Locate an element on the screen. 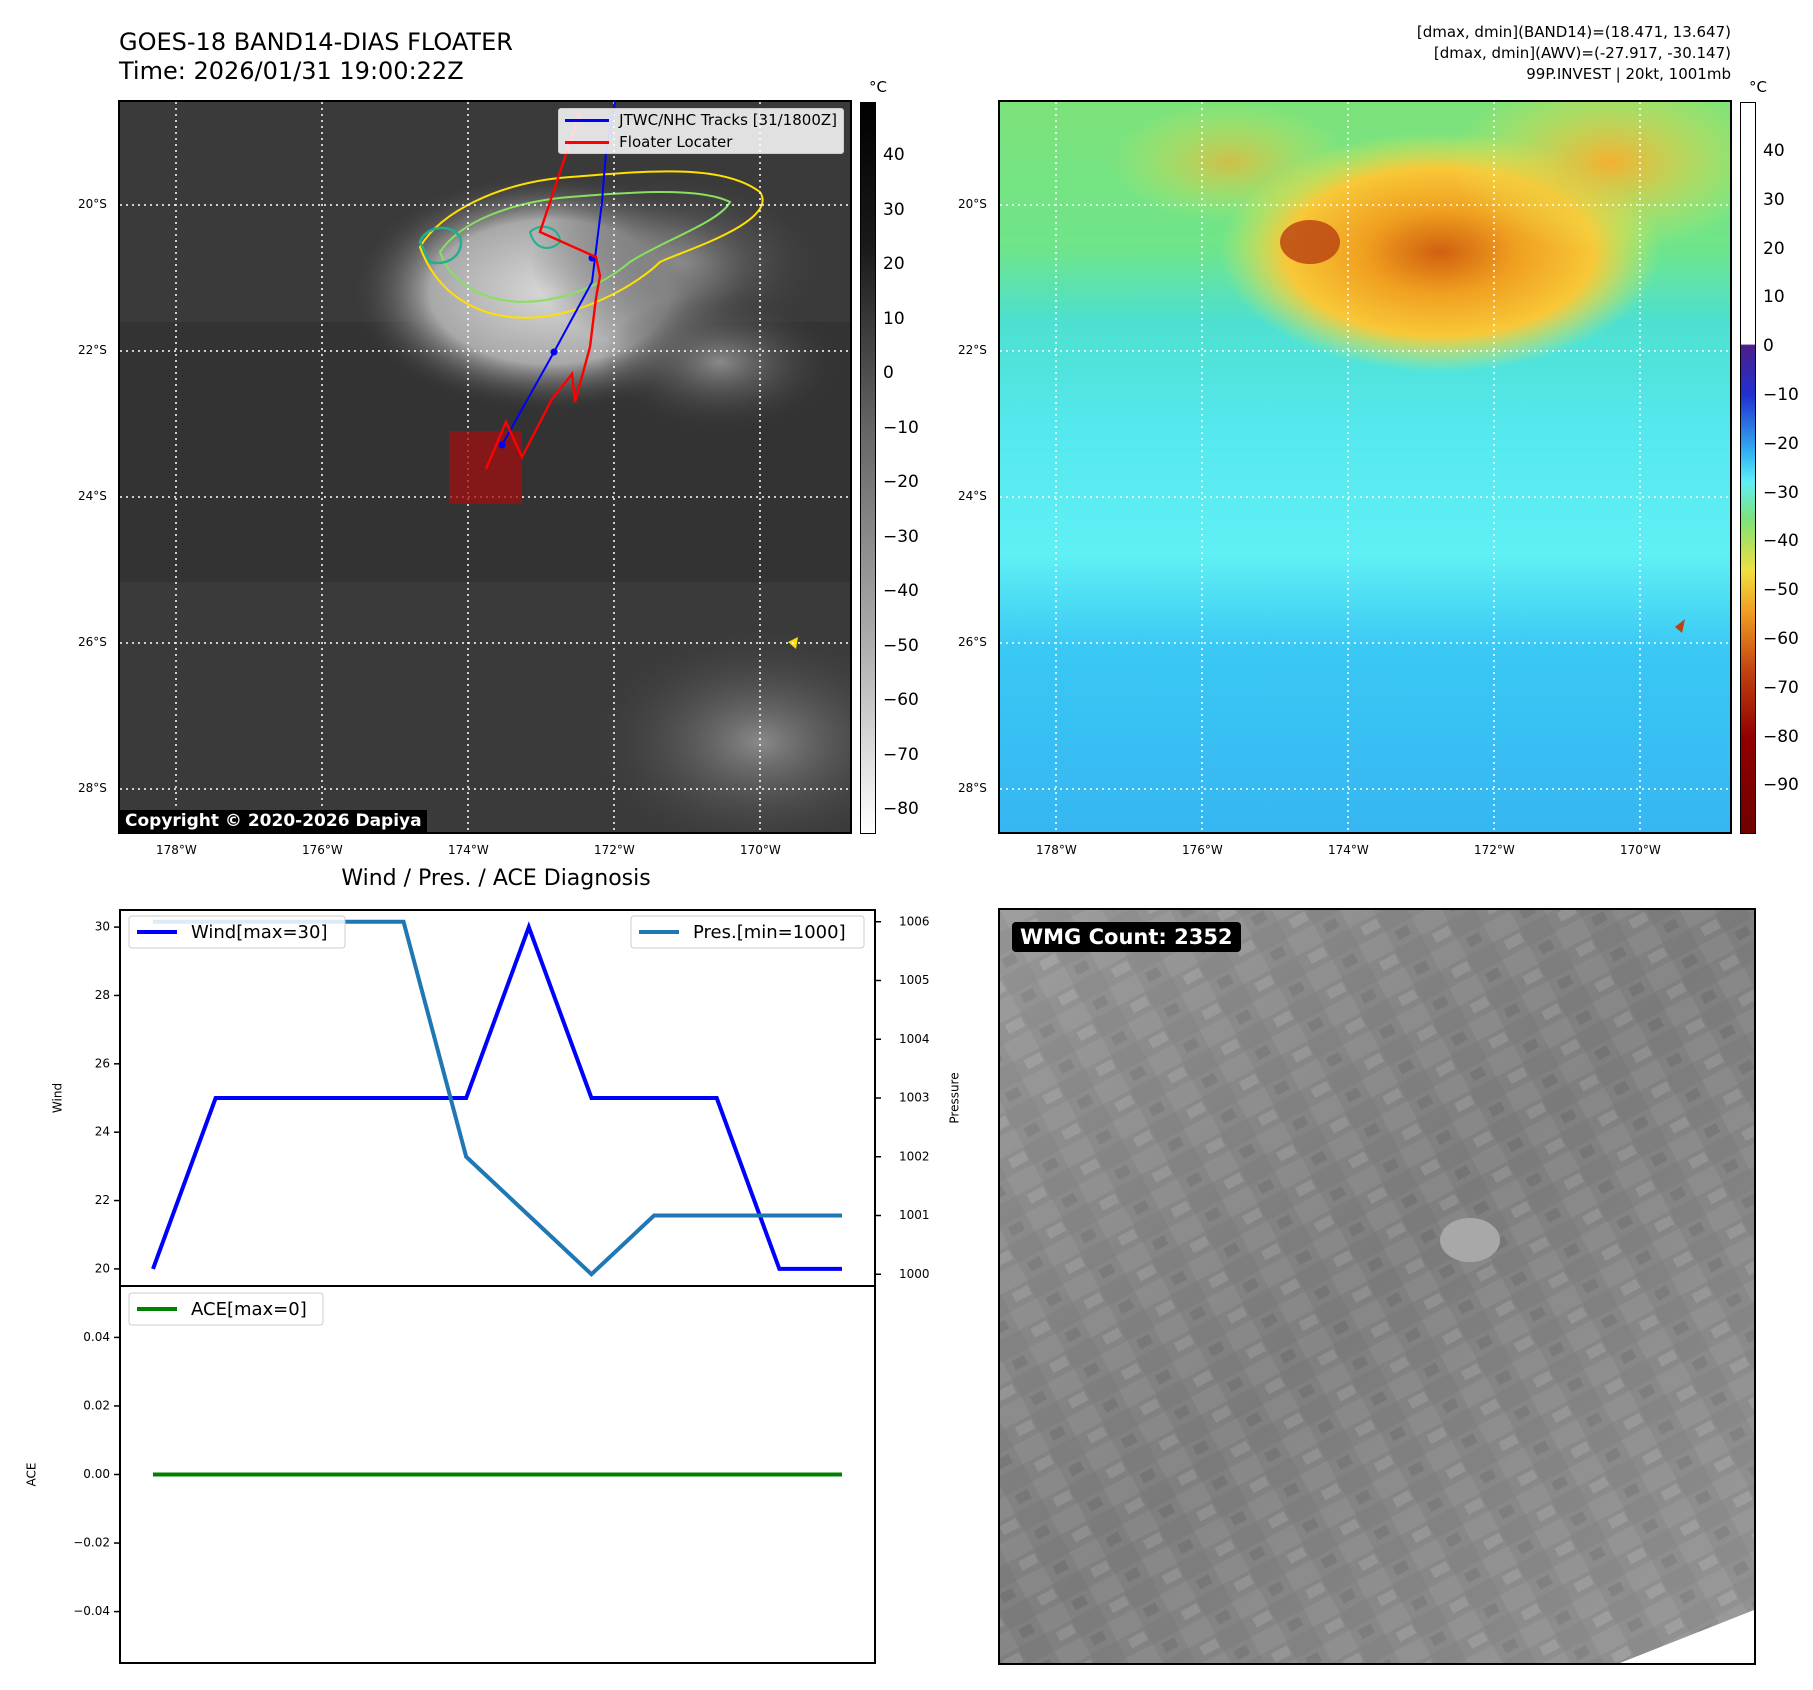 This screenshot has height=1690, width=1813. info-awv-range: [dmax, dmin](AWV)=(-27.917, -30.147) is located at coordinates (1582, 53).